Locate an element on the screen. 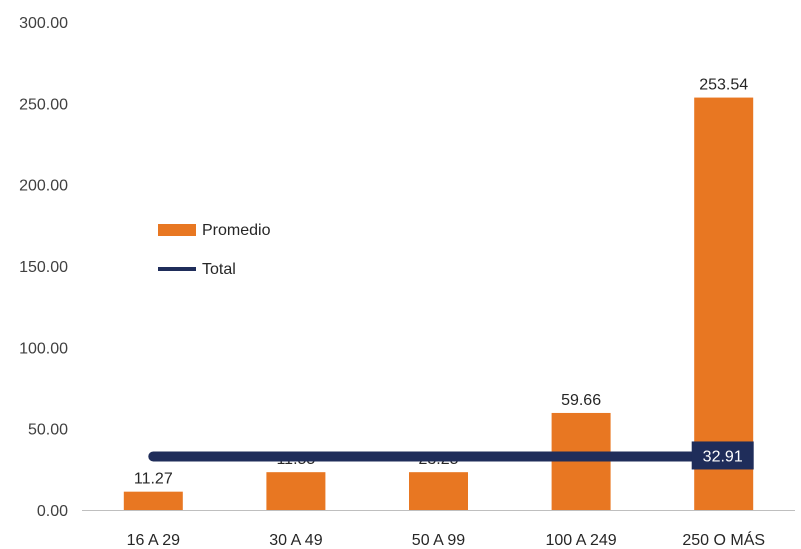  total-data-label-box is located at coordinates (722, 455).